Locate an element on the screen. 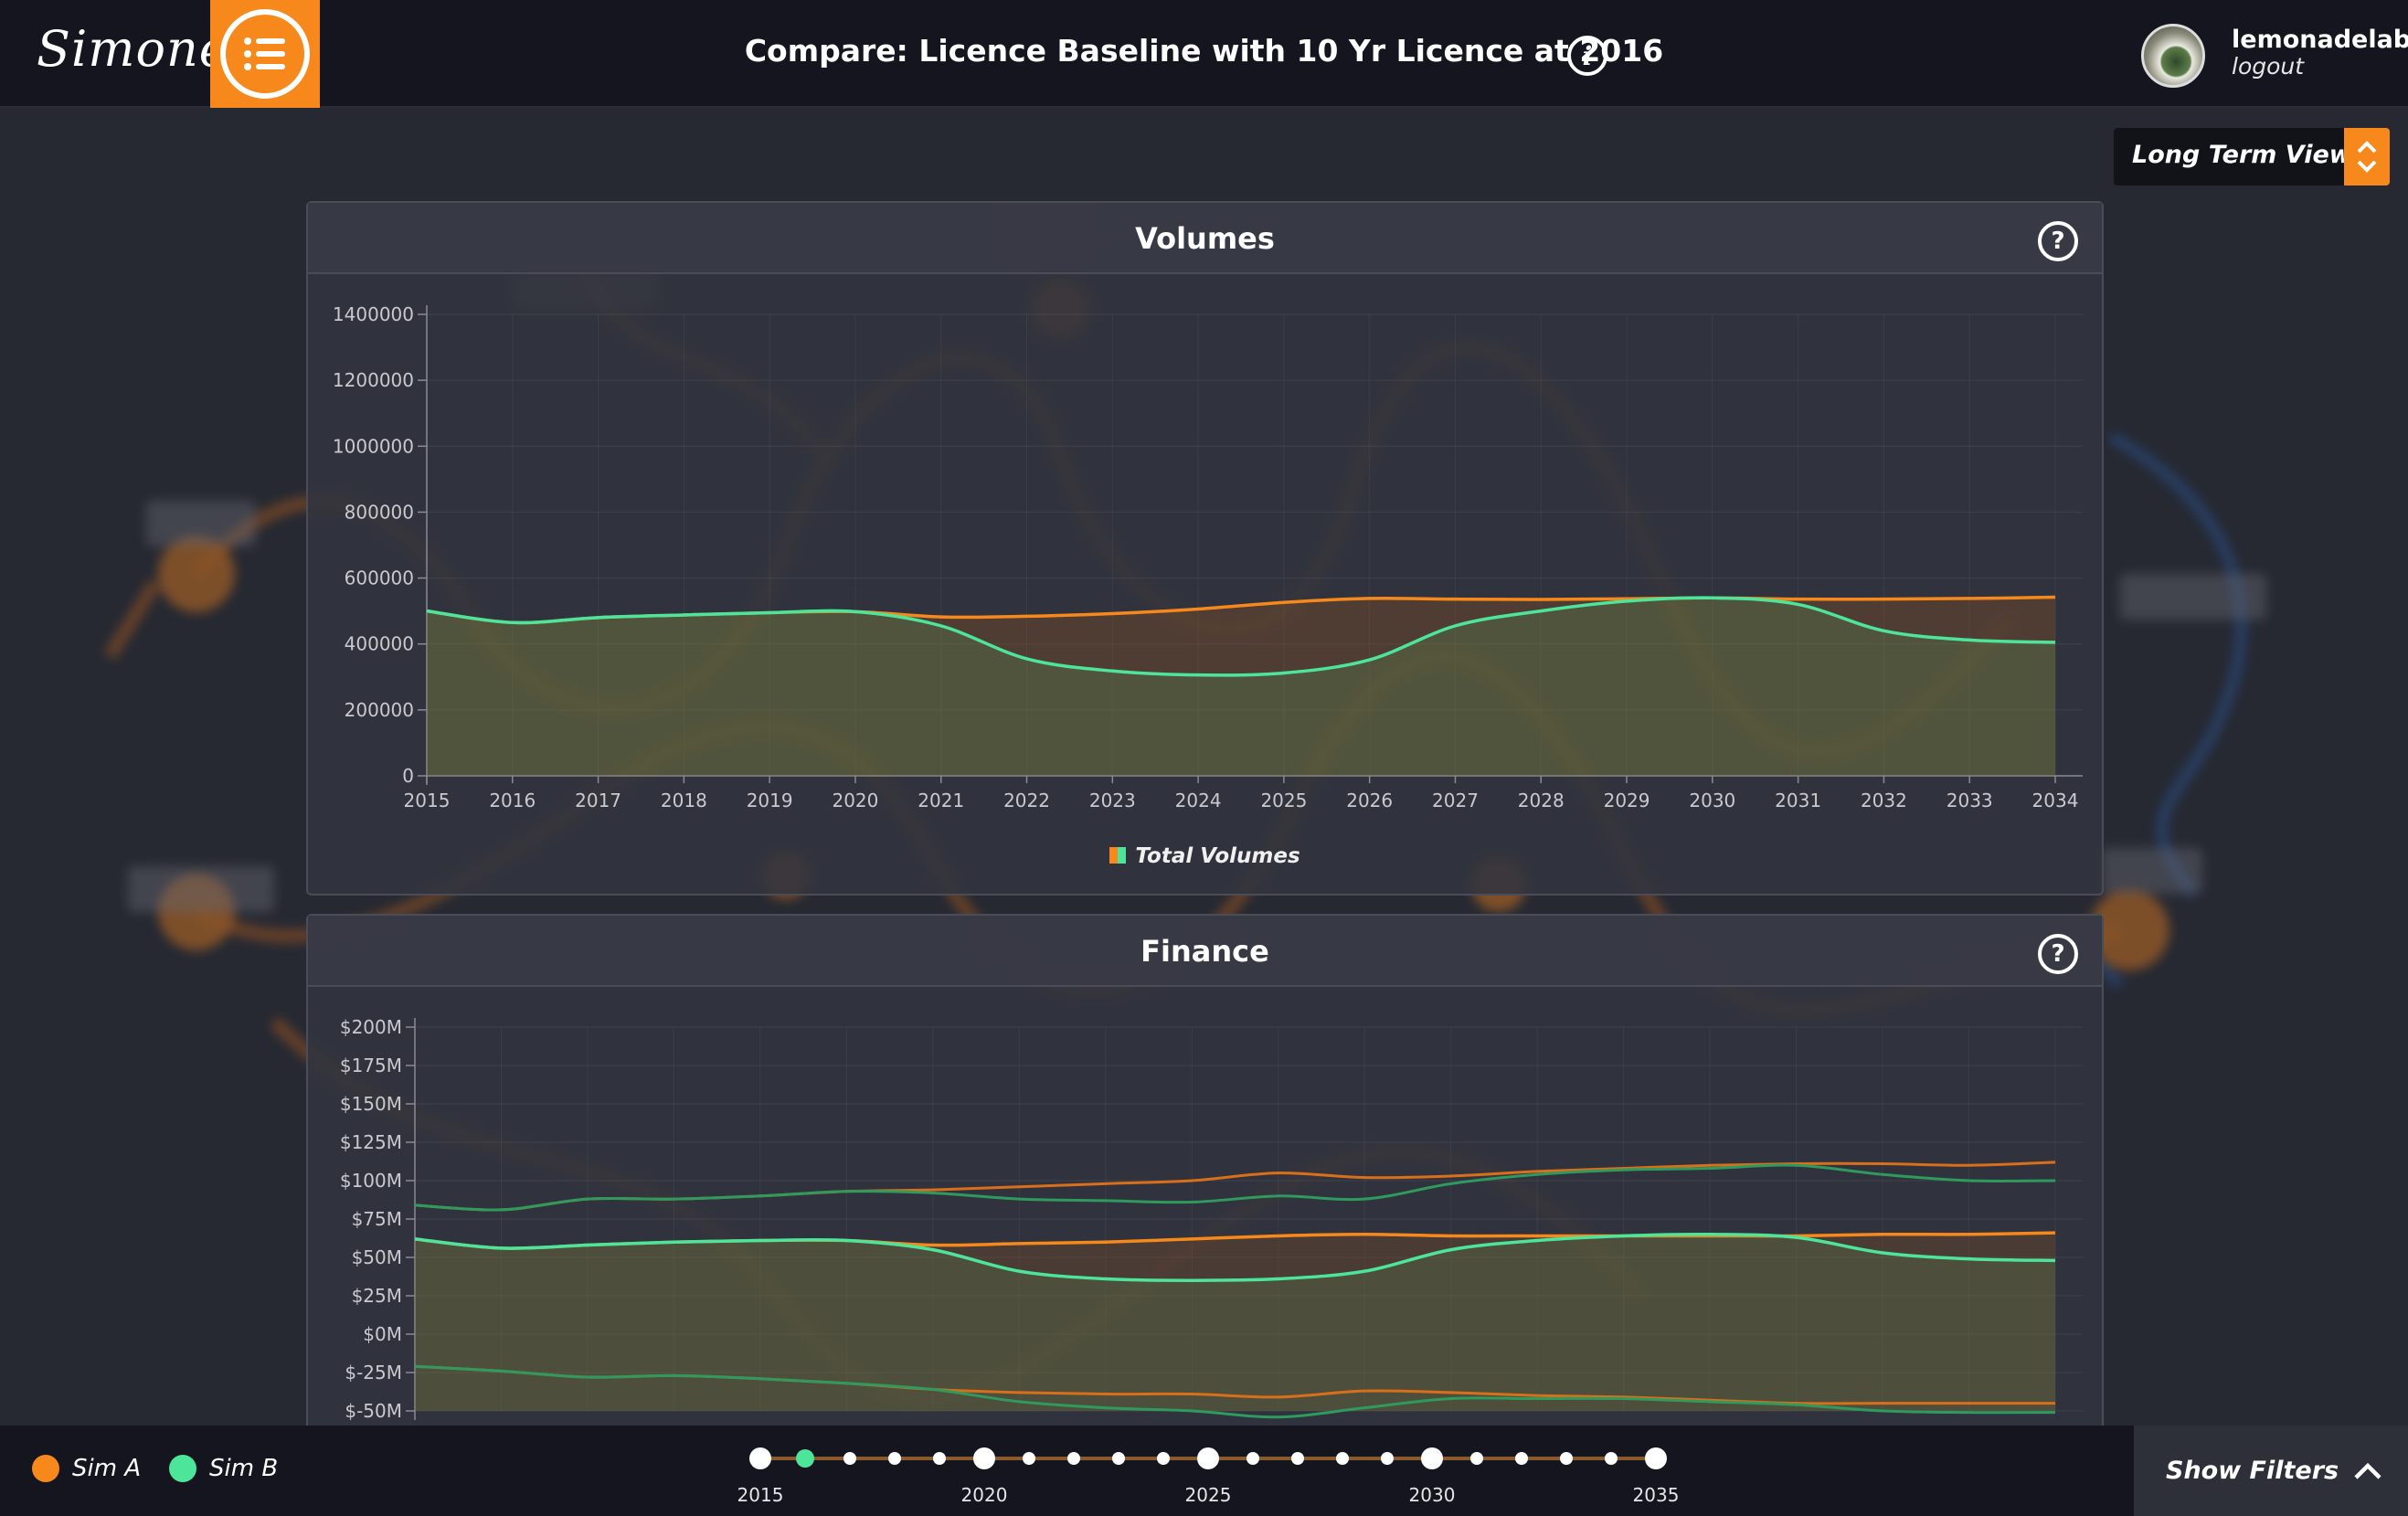 This screenshot has width=2408, height=1516. x-tick-label: 2031 is located at coordinates (1798, 800).